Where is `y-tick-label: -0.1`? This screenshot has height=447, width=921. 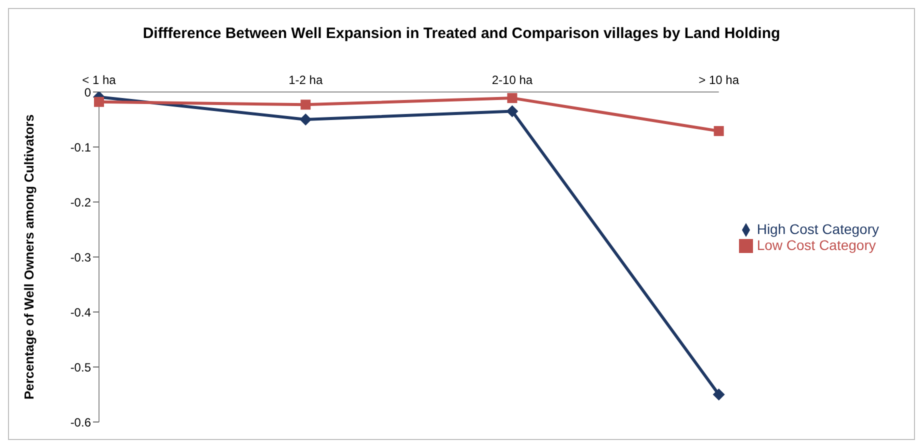
y-tick-label: -0.1 is located at coordinates (81, 147).